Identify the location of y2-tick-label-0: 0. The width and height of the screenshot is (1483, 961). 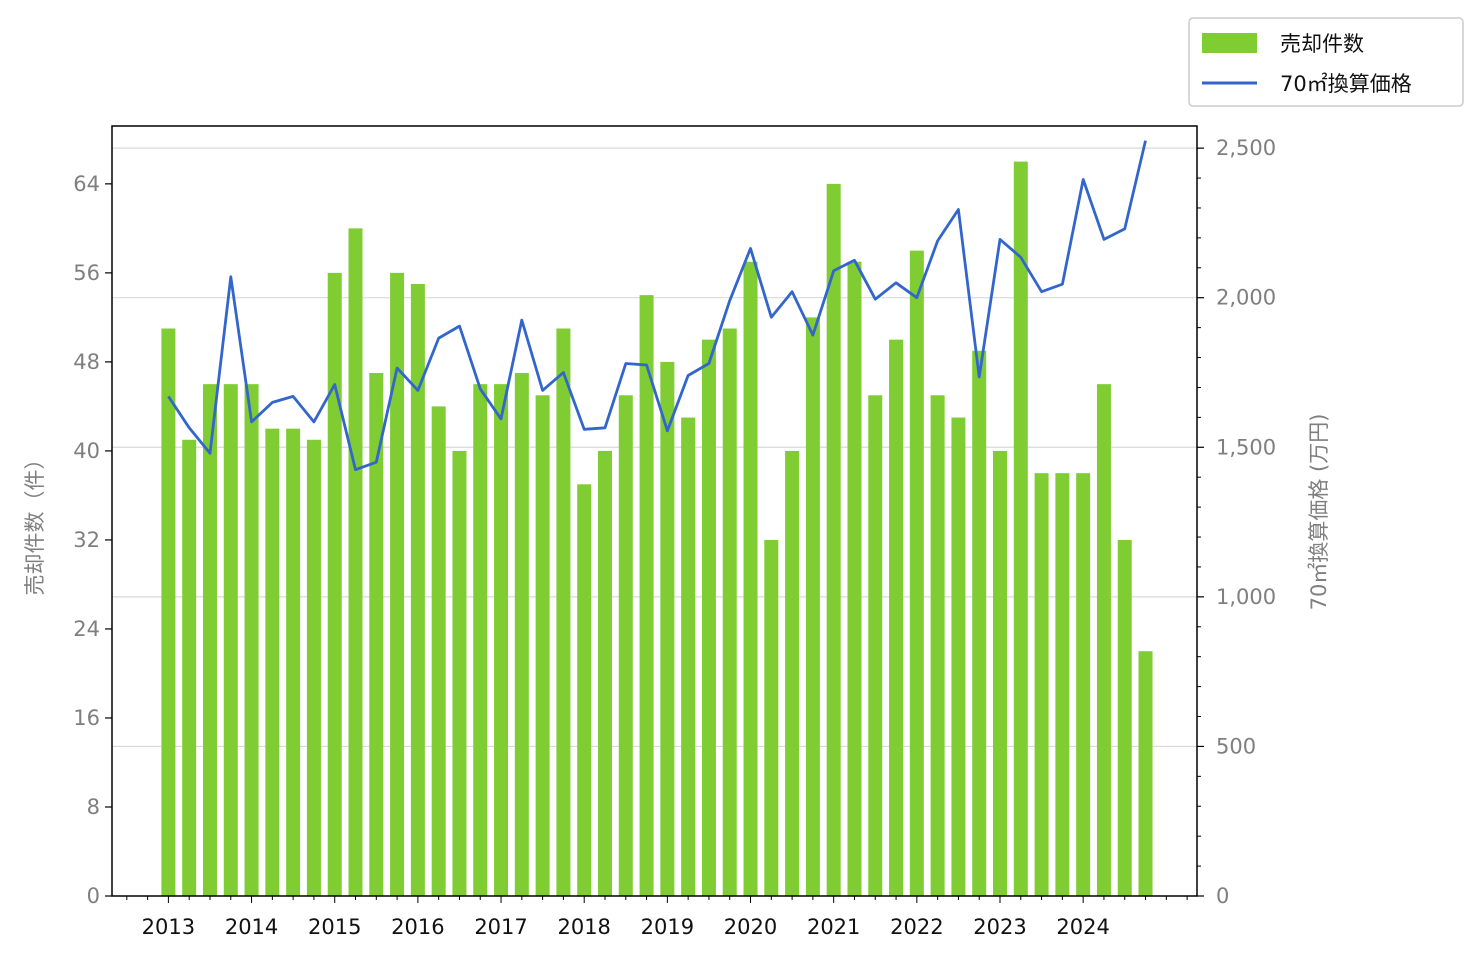
(1222, 896).